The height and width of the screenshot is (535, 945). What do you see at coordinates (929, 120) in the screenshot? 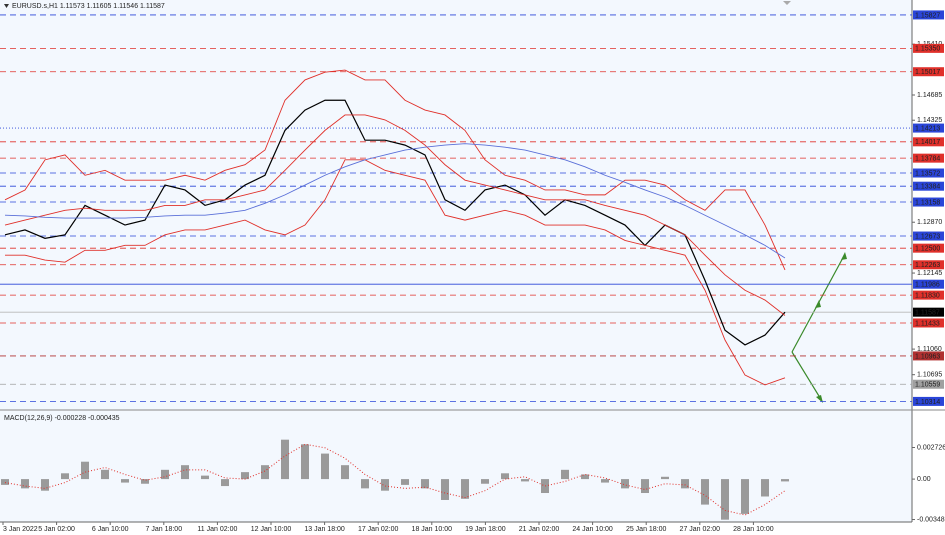
I see `y-tick-label: 1.14325` at bounding box center [929, 120].